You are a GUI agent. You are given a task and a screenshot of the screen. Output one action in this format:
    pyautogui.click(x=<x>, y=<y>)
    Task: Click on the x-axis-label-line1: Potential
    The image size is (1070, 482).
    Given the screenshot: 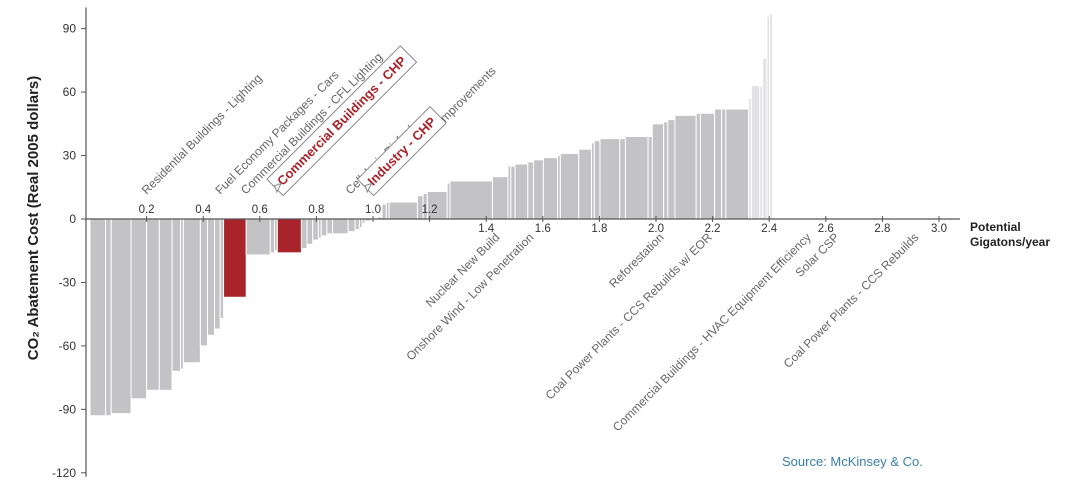 What is the action you would take?
    pyautogui.click(x=995, y=227)
    